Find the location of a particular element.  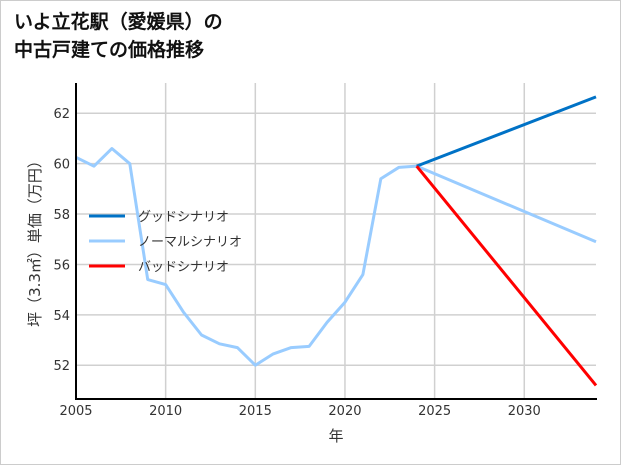

x-tick-label: 2025 is located at coordinates (434, 411).